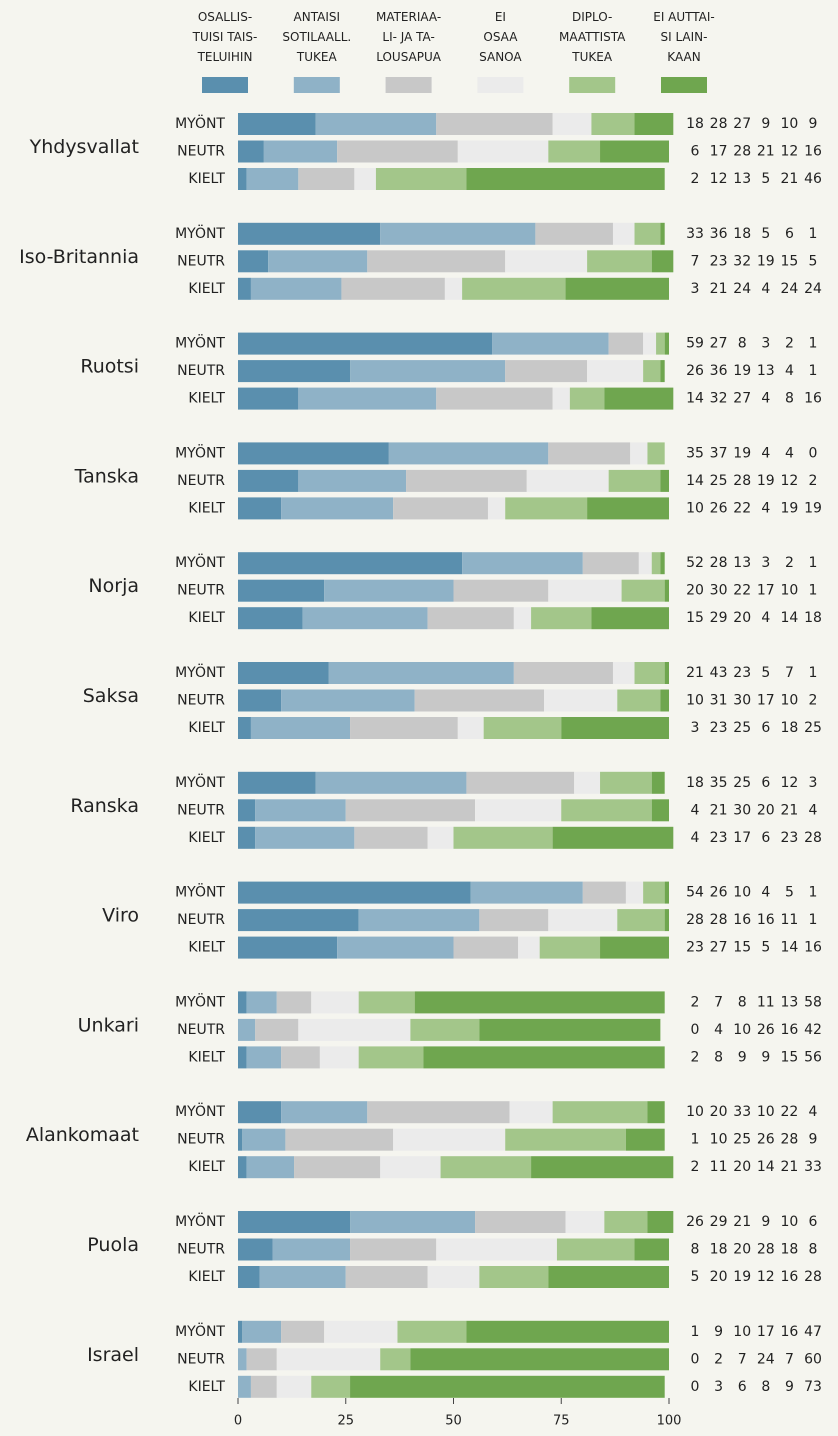 The image size is (838, 1436). Describe the element at coordinates (813, 179) in the screenshot. I see `value-label: 46` at that location.